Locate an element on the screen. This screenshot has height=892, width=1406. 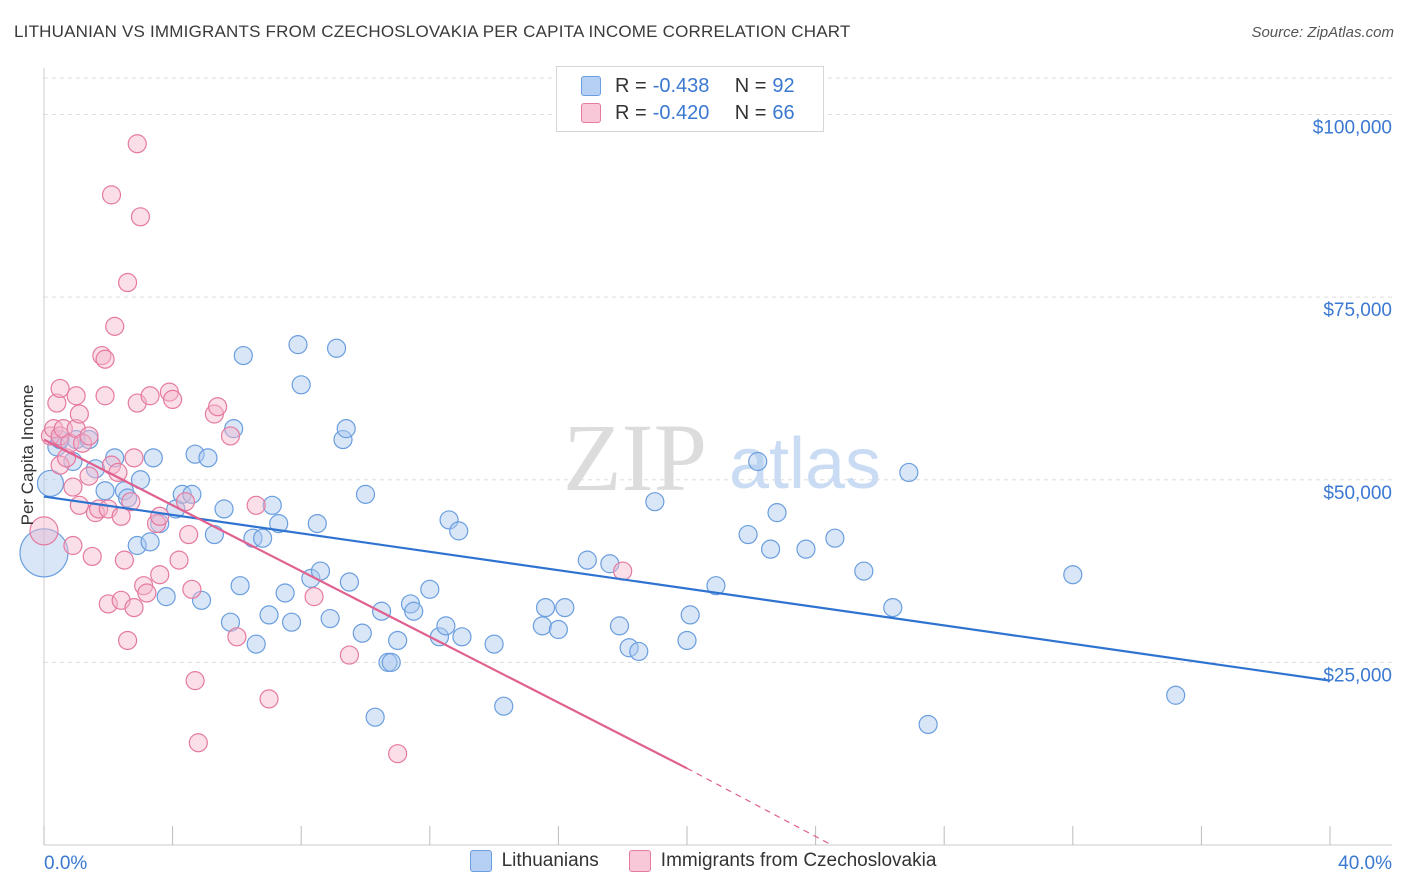
legend-r-value: -0.438 is located at coordinates (681, 85).